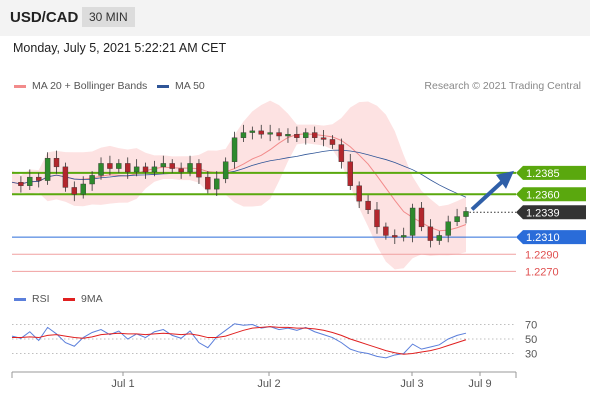 Image resolution: width=590 pixels, height=400 pixels. Describe the element at coordinates (190, 86) in the screenshot. I see `legend-ma50-label: MA 50` at that location.